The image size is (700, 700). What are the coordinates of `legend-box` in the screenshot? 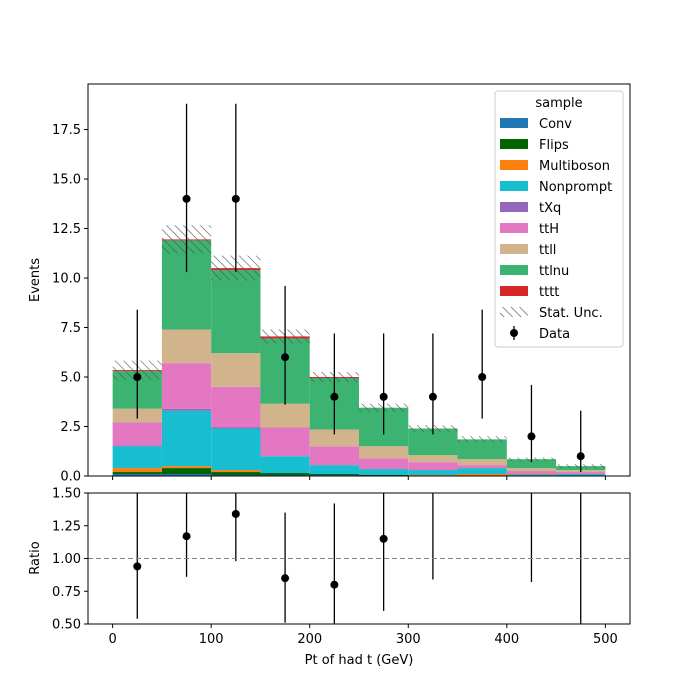 It's located at (559, 219).